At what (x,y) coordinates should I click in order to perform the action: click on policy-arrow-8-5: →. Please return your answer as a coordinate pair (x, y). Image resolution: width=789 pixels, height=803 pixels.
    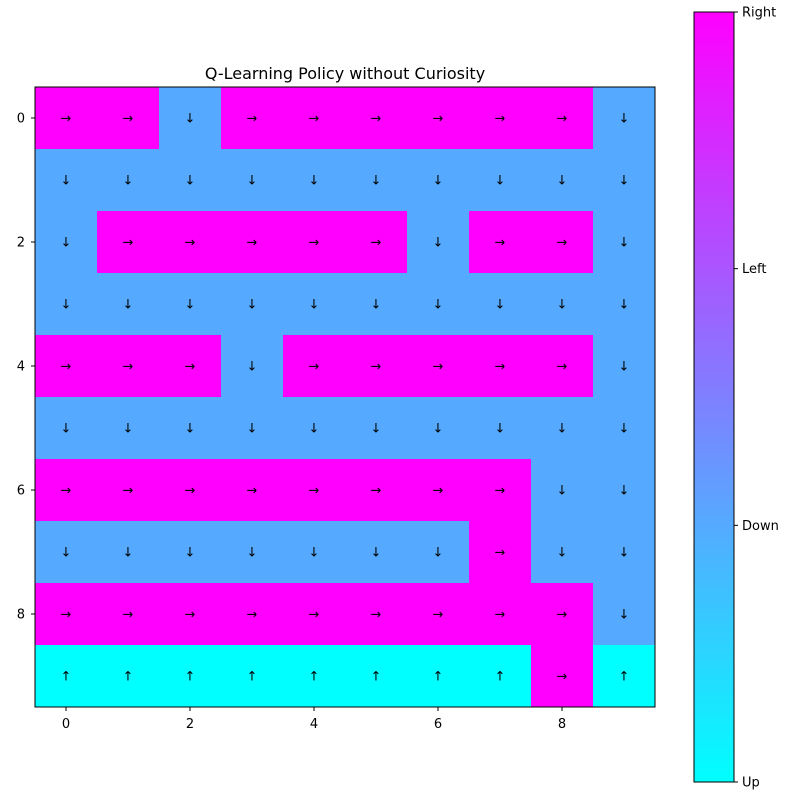
    Looking at the image, I should click on (376, 615).